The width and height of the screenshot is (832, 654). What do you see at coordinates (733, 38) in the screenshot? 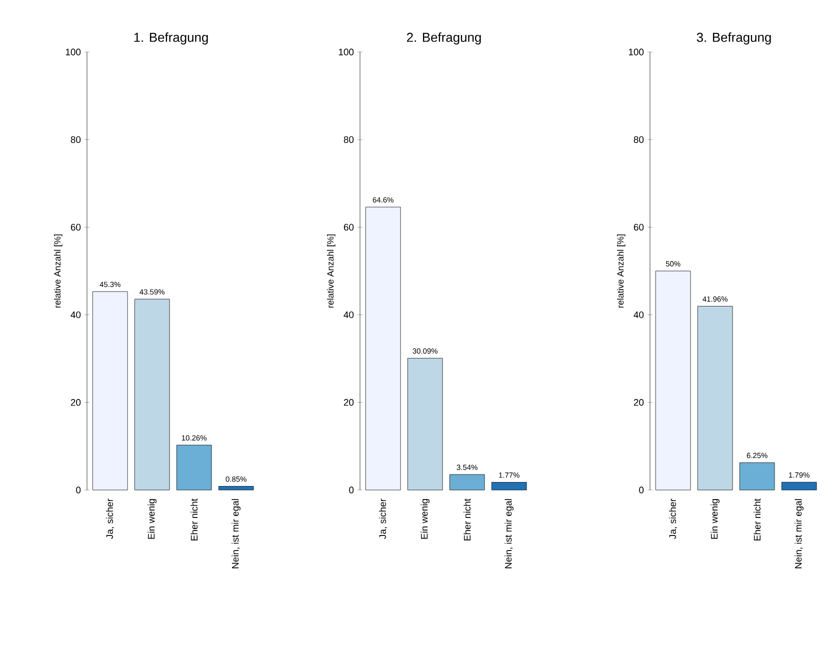
I see `chart-title: 3. Befragung` at bounding box center [733, 38].